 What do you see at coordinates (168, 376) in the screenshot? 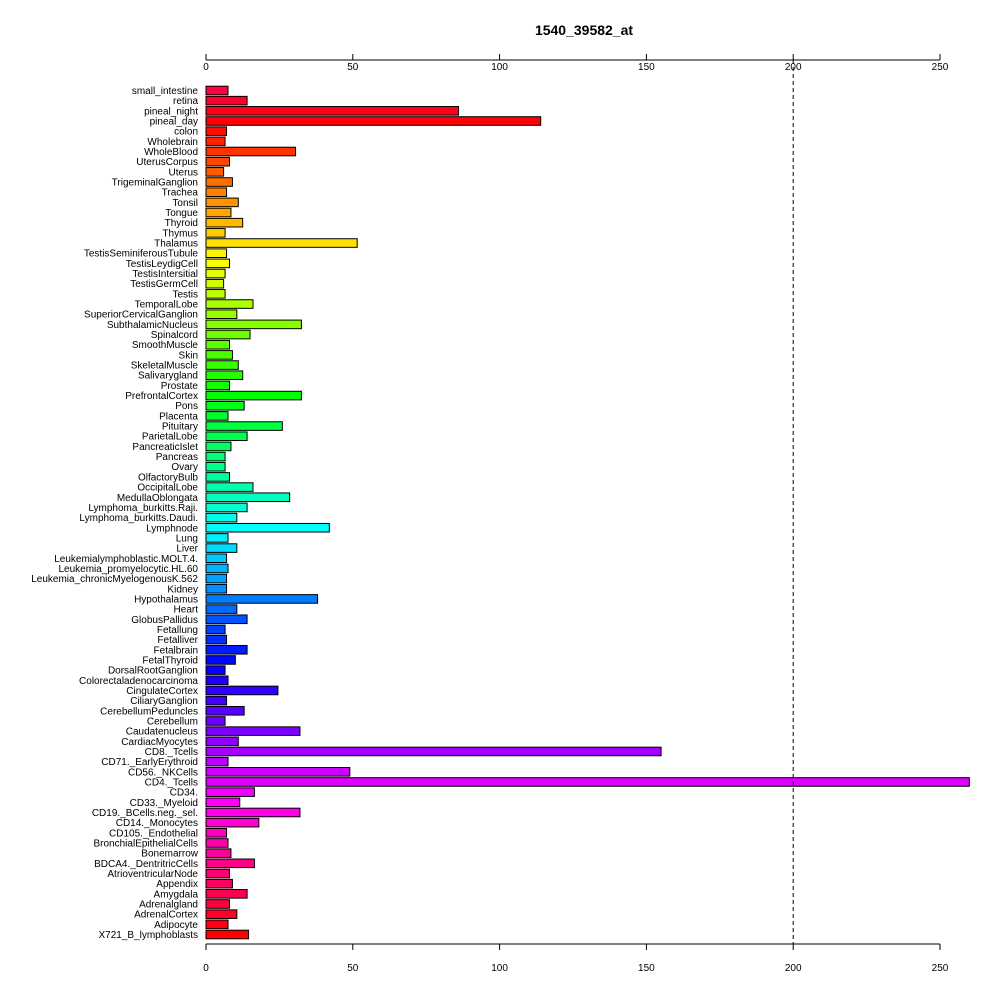
I see `category-label: Salivarygland` at bounding box center [168, 376].